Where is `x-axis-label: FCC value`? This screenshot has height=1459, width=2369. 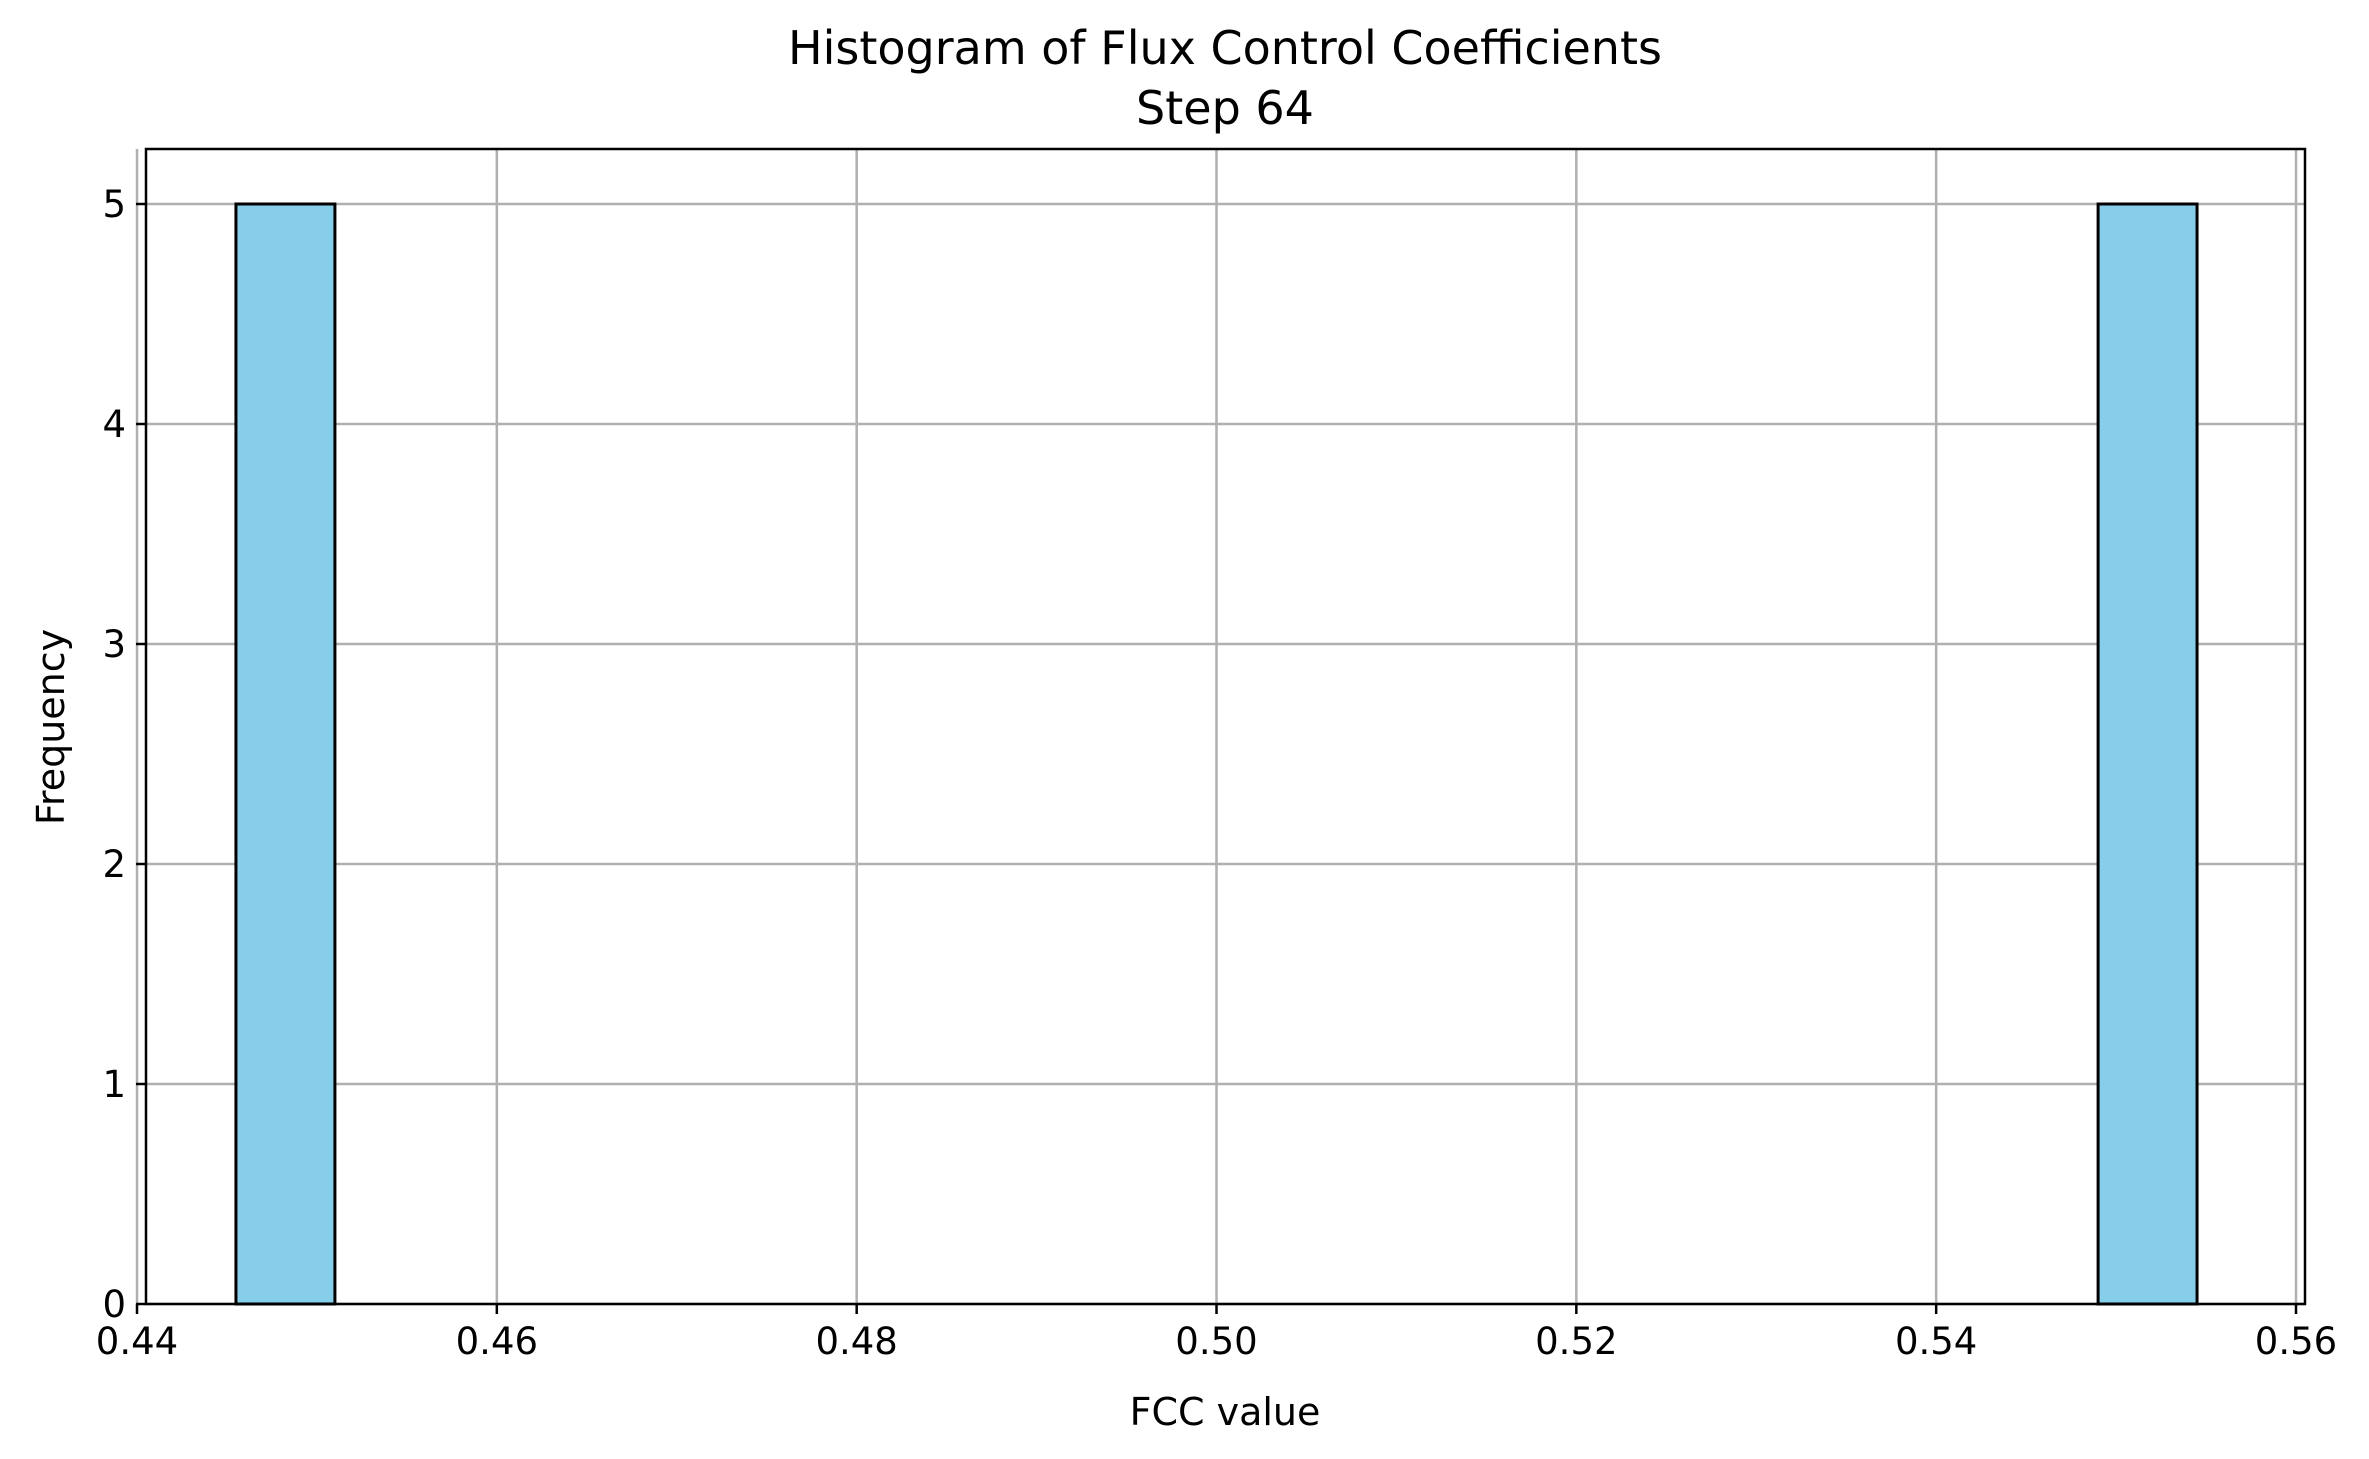
x-axis-label: FCC value is located at coordinates (1225, 1412).